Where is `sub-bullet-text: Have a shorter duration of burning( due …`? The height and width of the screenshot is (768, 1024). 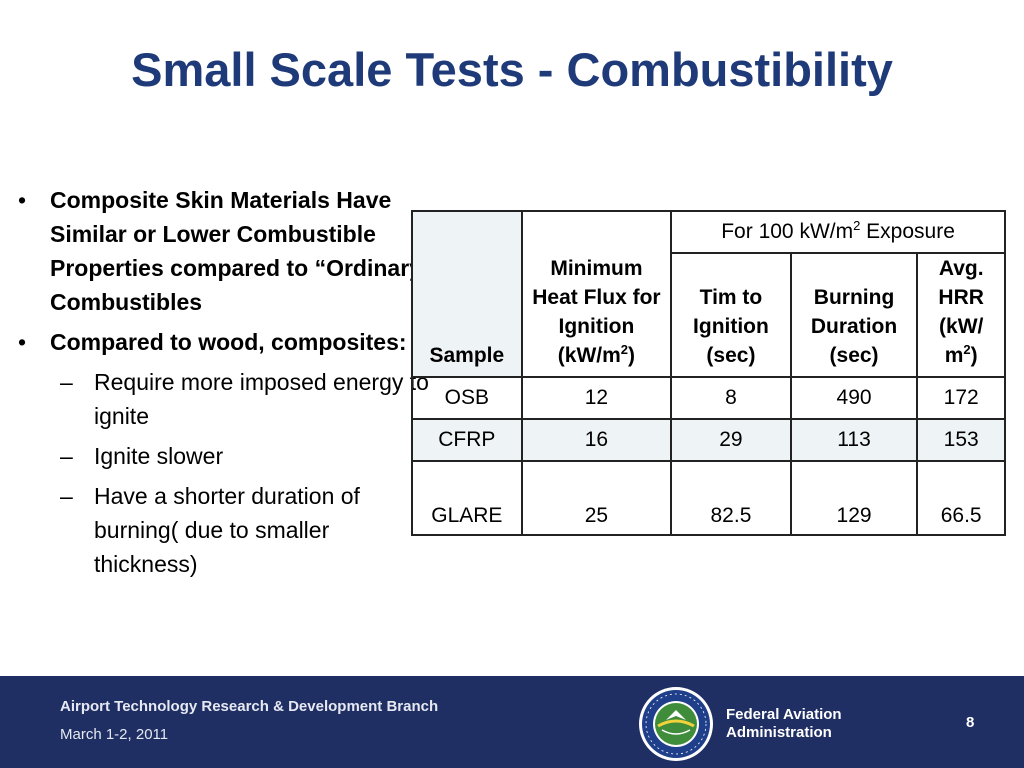
sub-bullet-text: Have a shorter duration of burning( due … is located at coordinates (227, 530).